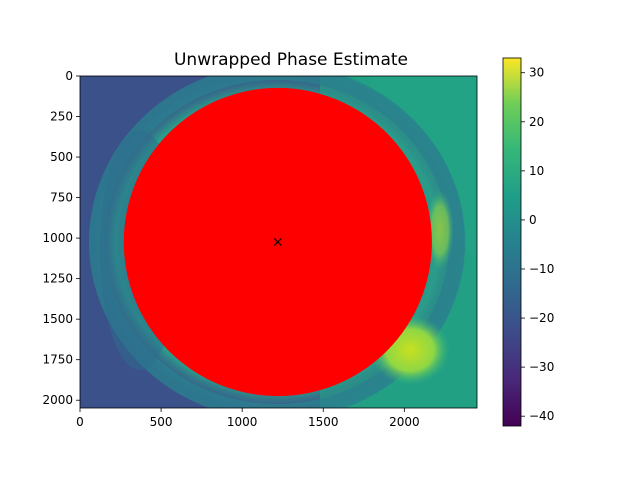 The image size is (640, 480). What do you see at coordinates (80, 422) in the screenshot?
I see `x-tick-label: 0` at bounding box center [80, 422].